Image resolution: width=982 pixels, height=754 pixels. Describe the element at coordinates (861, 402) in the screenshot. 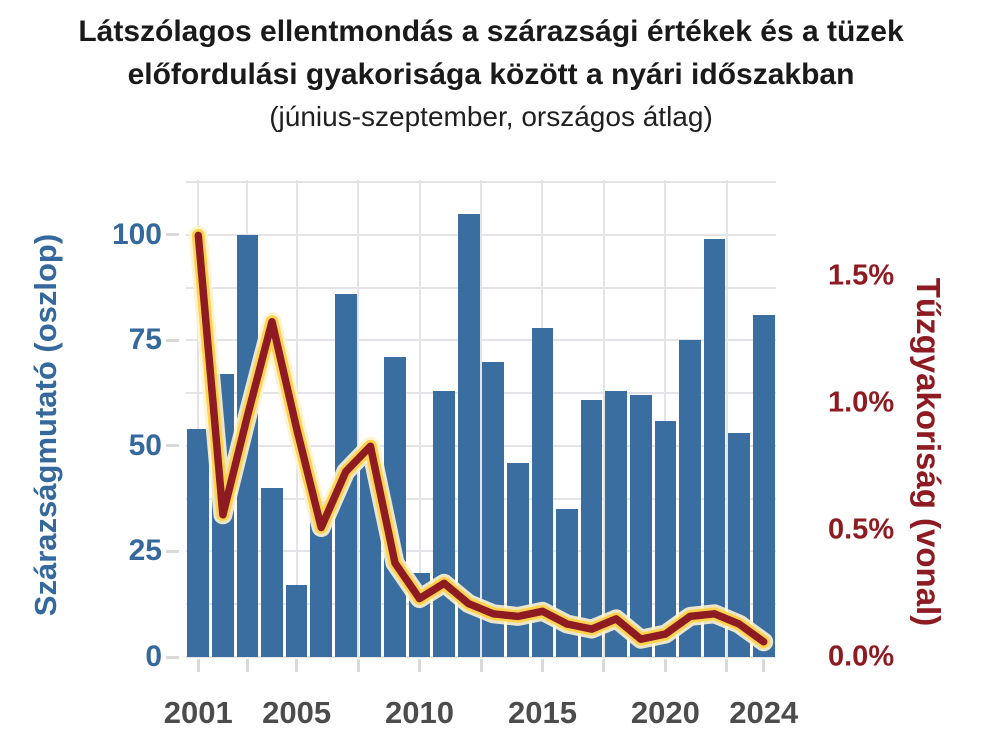

I see `right-tick-label-1.0%: 1.0%` at that location.